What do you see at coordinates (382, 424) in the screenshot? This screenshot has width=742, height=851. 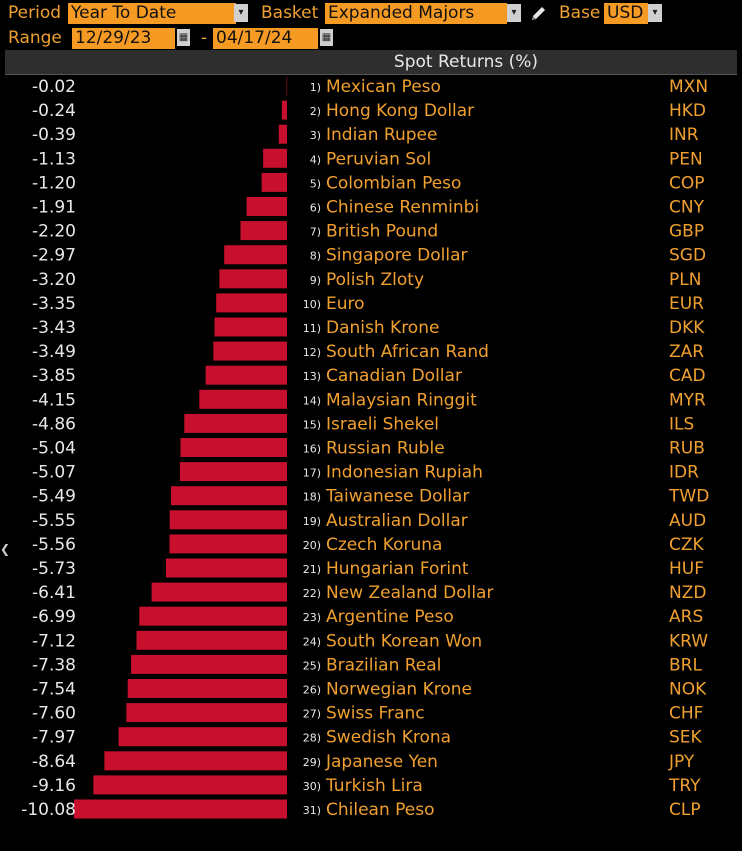 I see `currency-name: Israeli Shekel` at bounding box center [382, 424].